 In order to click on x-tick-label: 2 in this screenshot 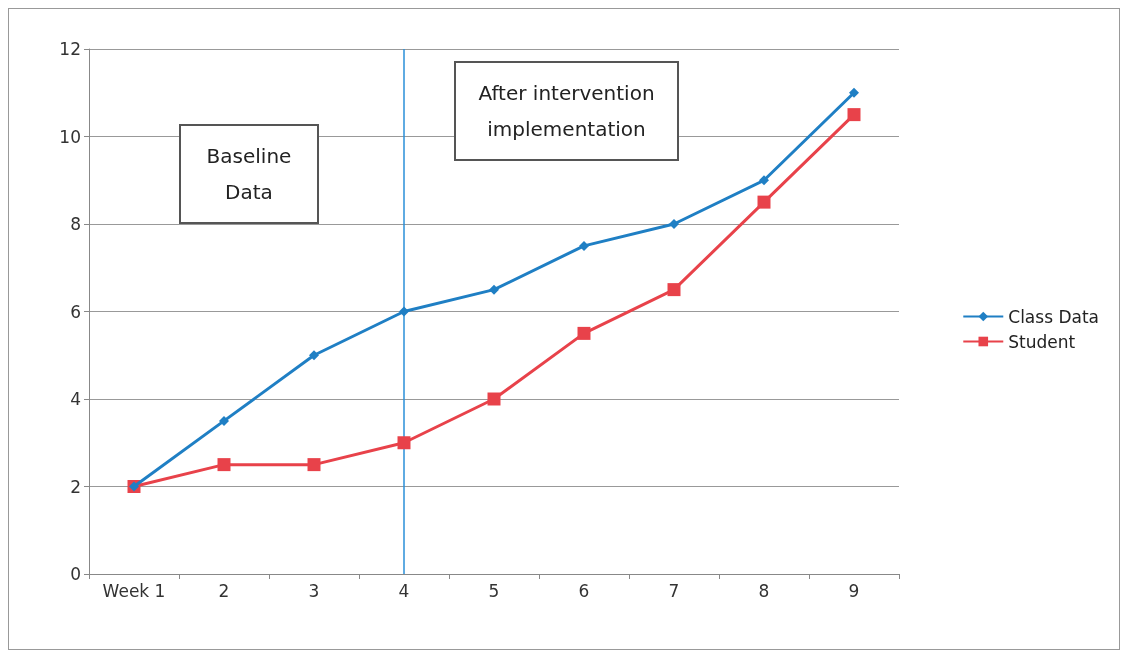, I will do `click(224, 590)`.